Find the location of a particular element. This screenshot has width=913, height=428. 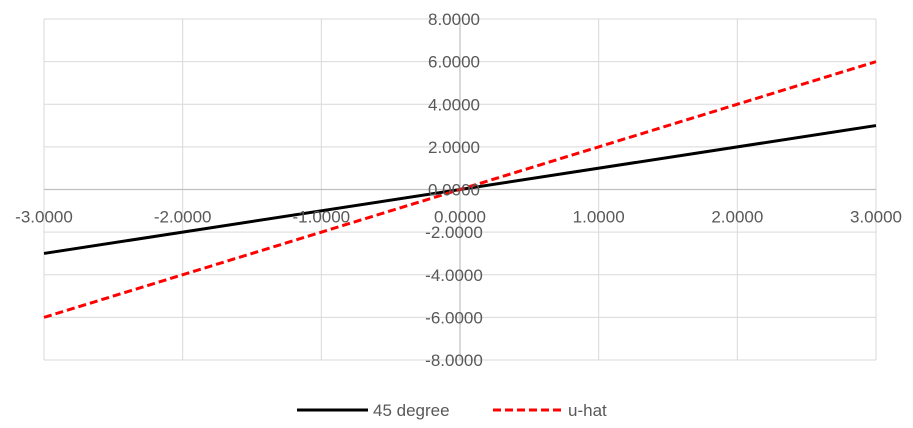

legend-label-0: 45 degree is located at coordinates (411, 410).